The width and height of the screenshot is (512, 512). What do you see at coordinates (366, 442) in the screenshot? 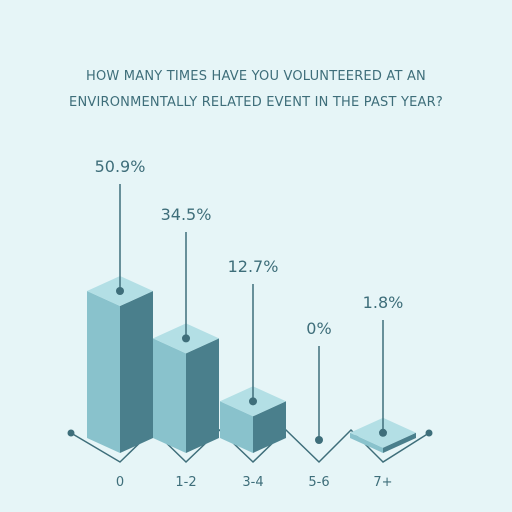
I see `bar-left-face-7+` at bounding box center [366, 442].